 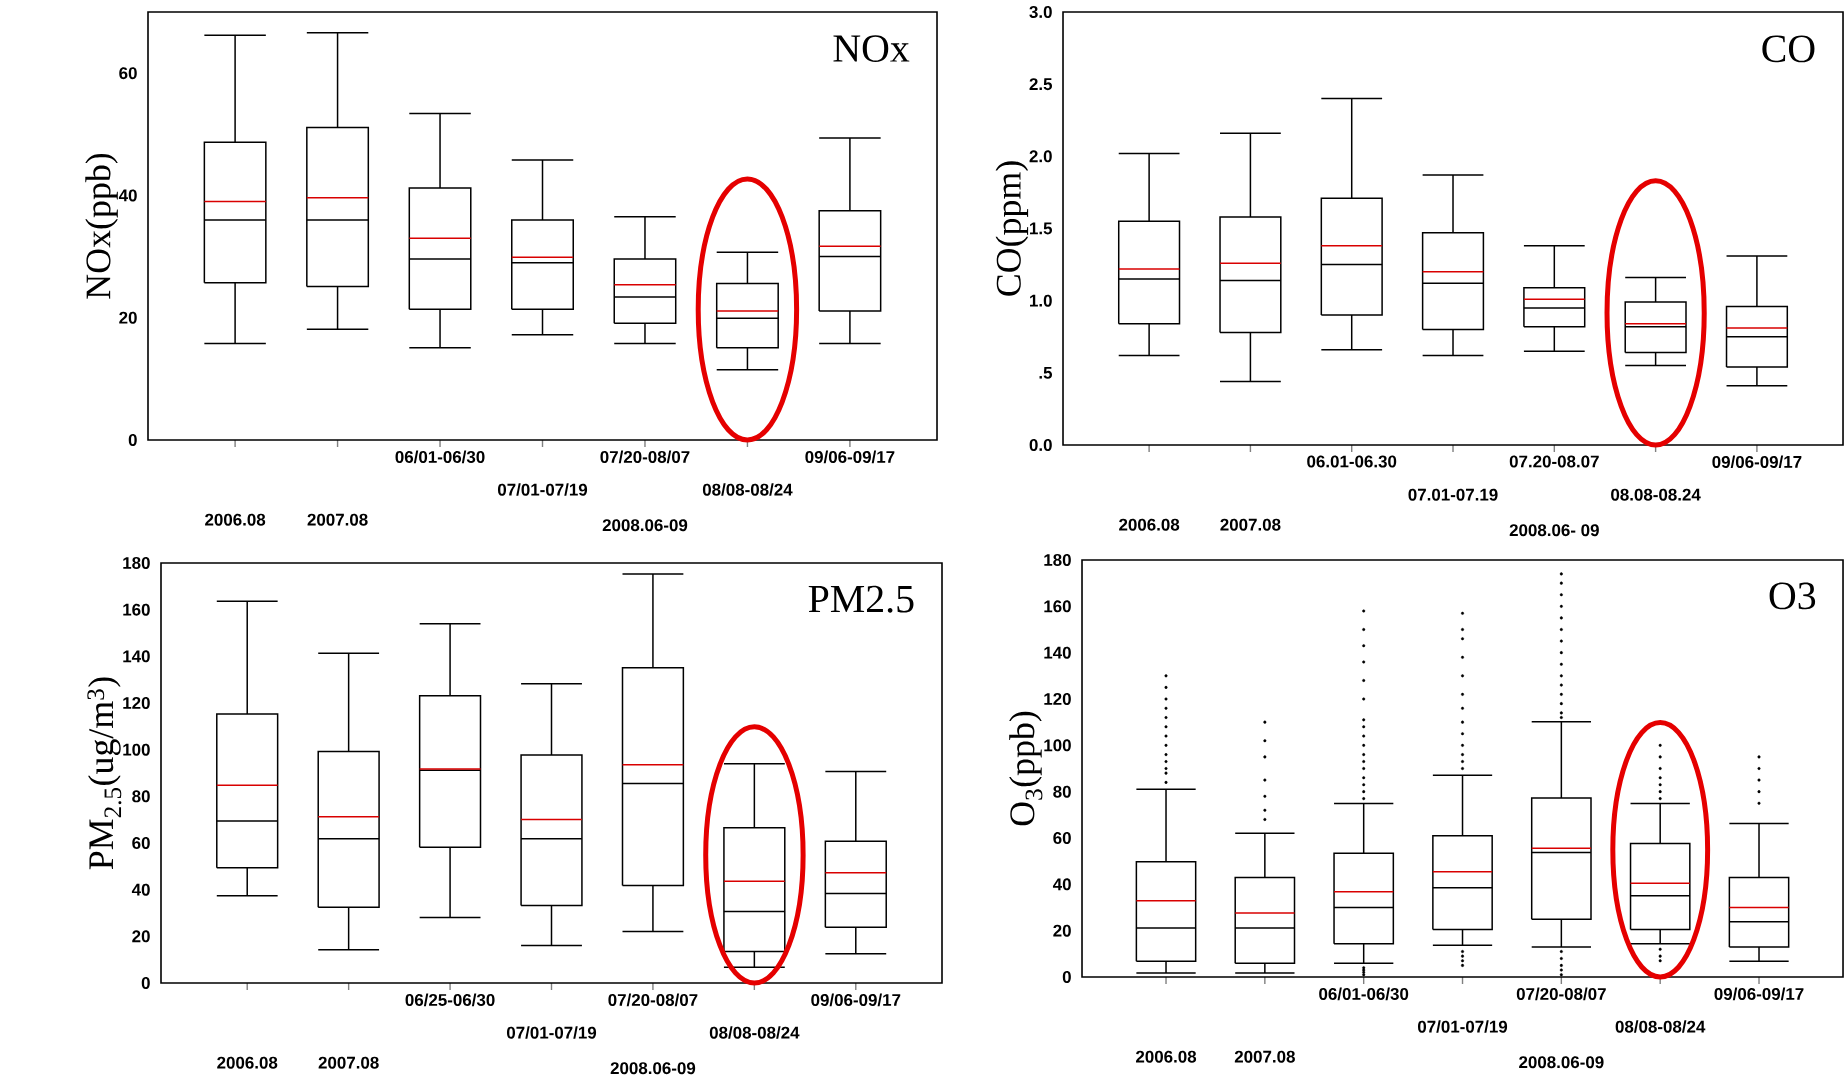 What do you see at coordinates (1040, 156) in the screenshot?
I see `y-tick-label: 2.0` at bounding box center [1040, 156].